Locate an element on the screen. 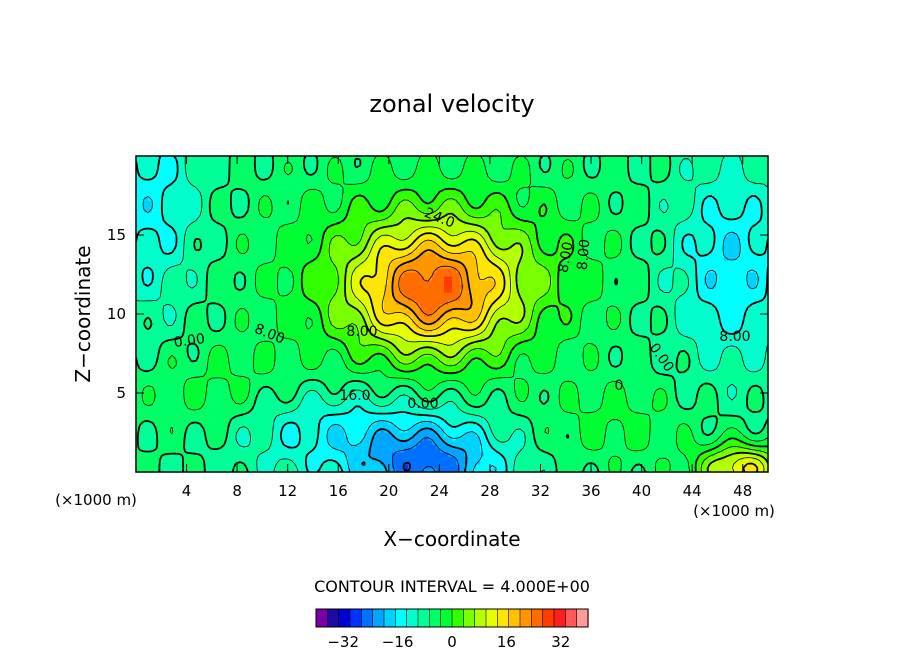 The image size is (904, 654). x-tick-label: 12 is located at coordinates (287, 491).